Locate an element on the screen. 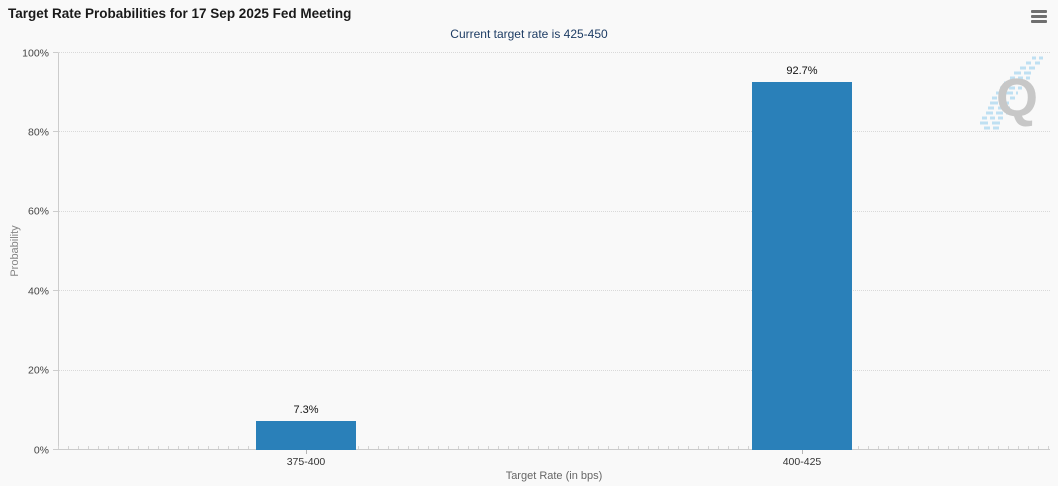 This screenshot has height=486, width=1058. swoosh-dashes is located at coordinates (1011, 93).